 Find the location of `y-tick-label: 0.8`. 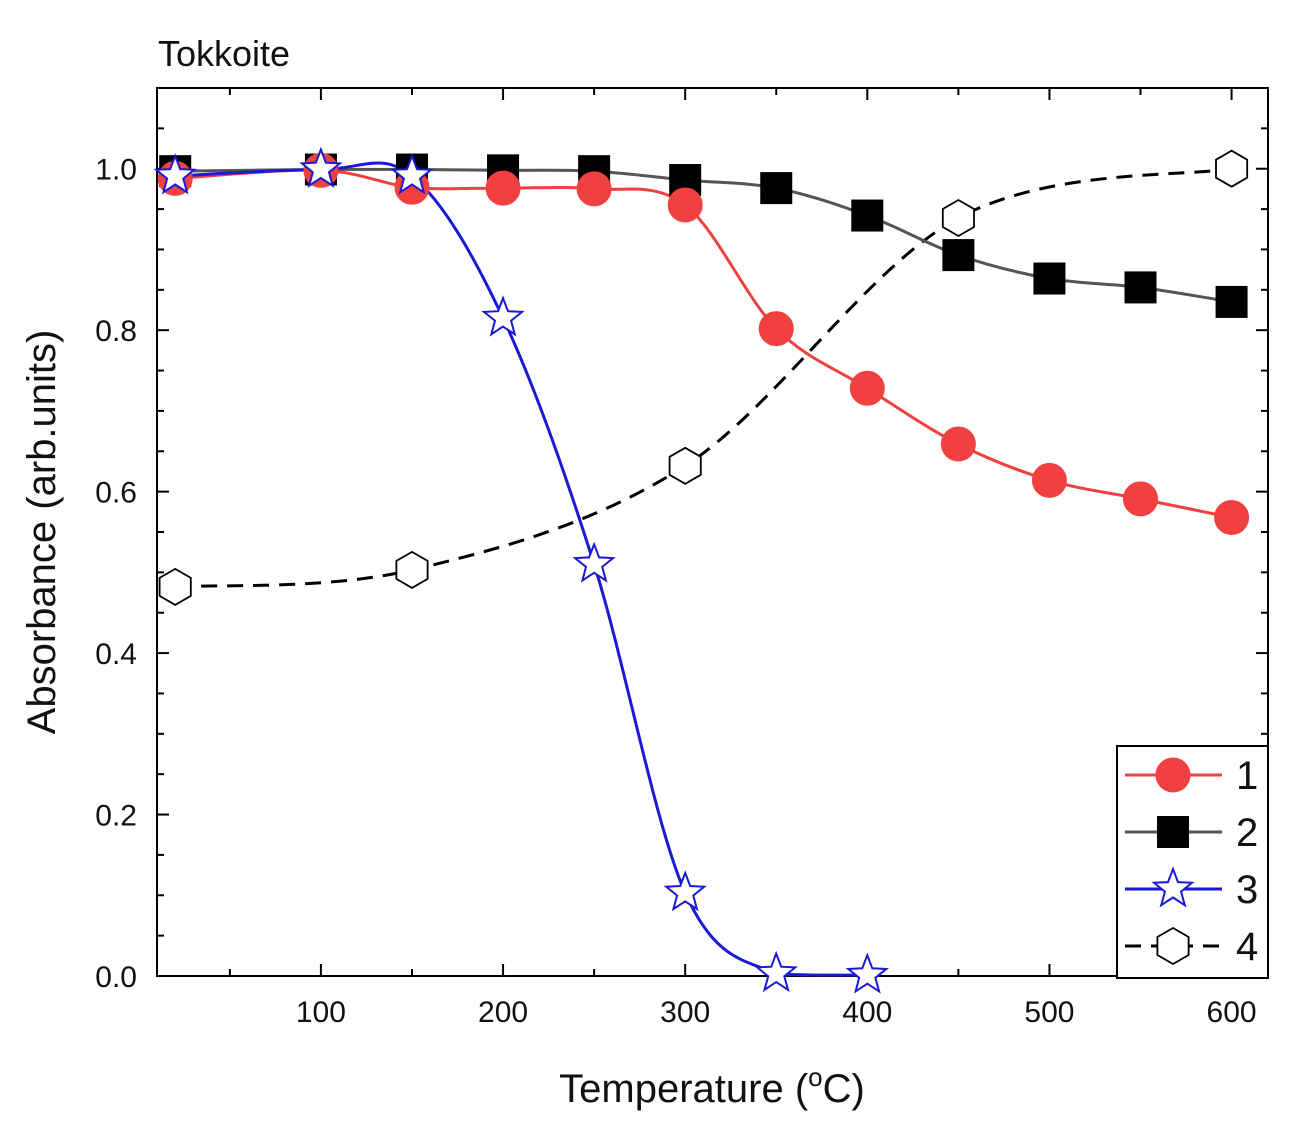

y-tick-label: 0.8 is located at coordinates (116, 331).